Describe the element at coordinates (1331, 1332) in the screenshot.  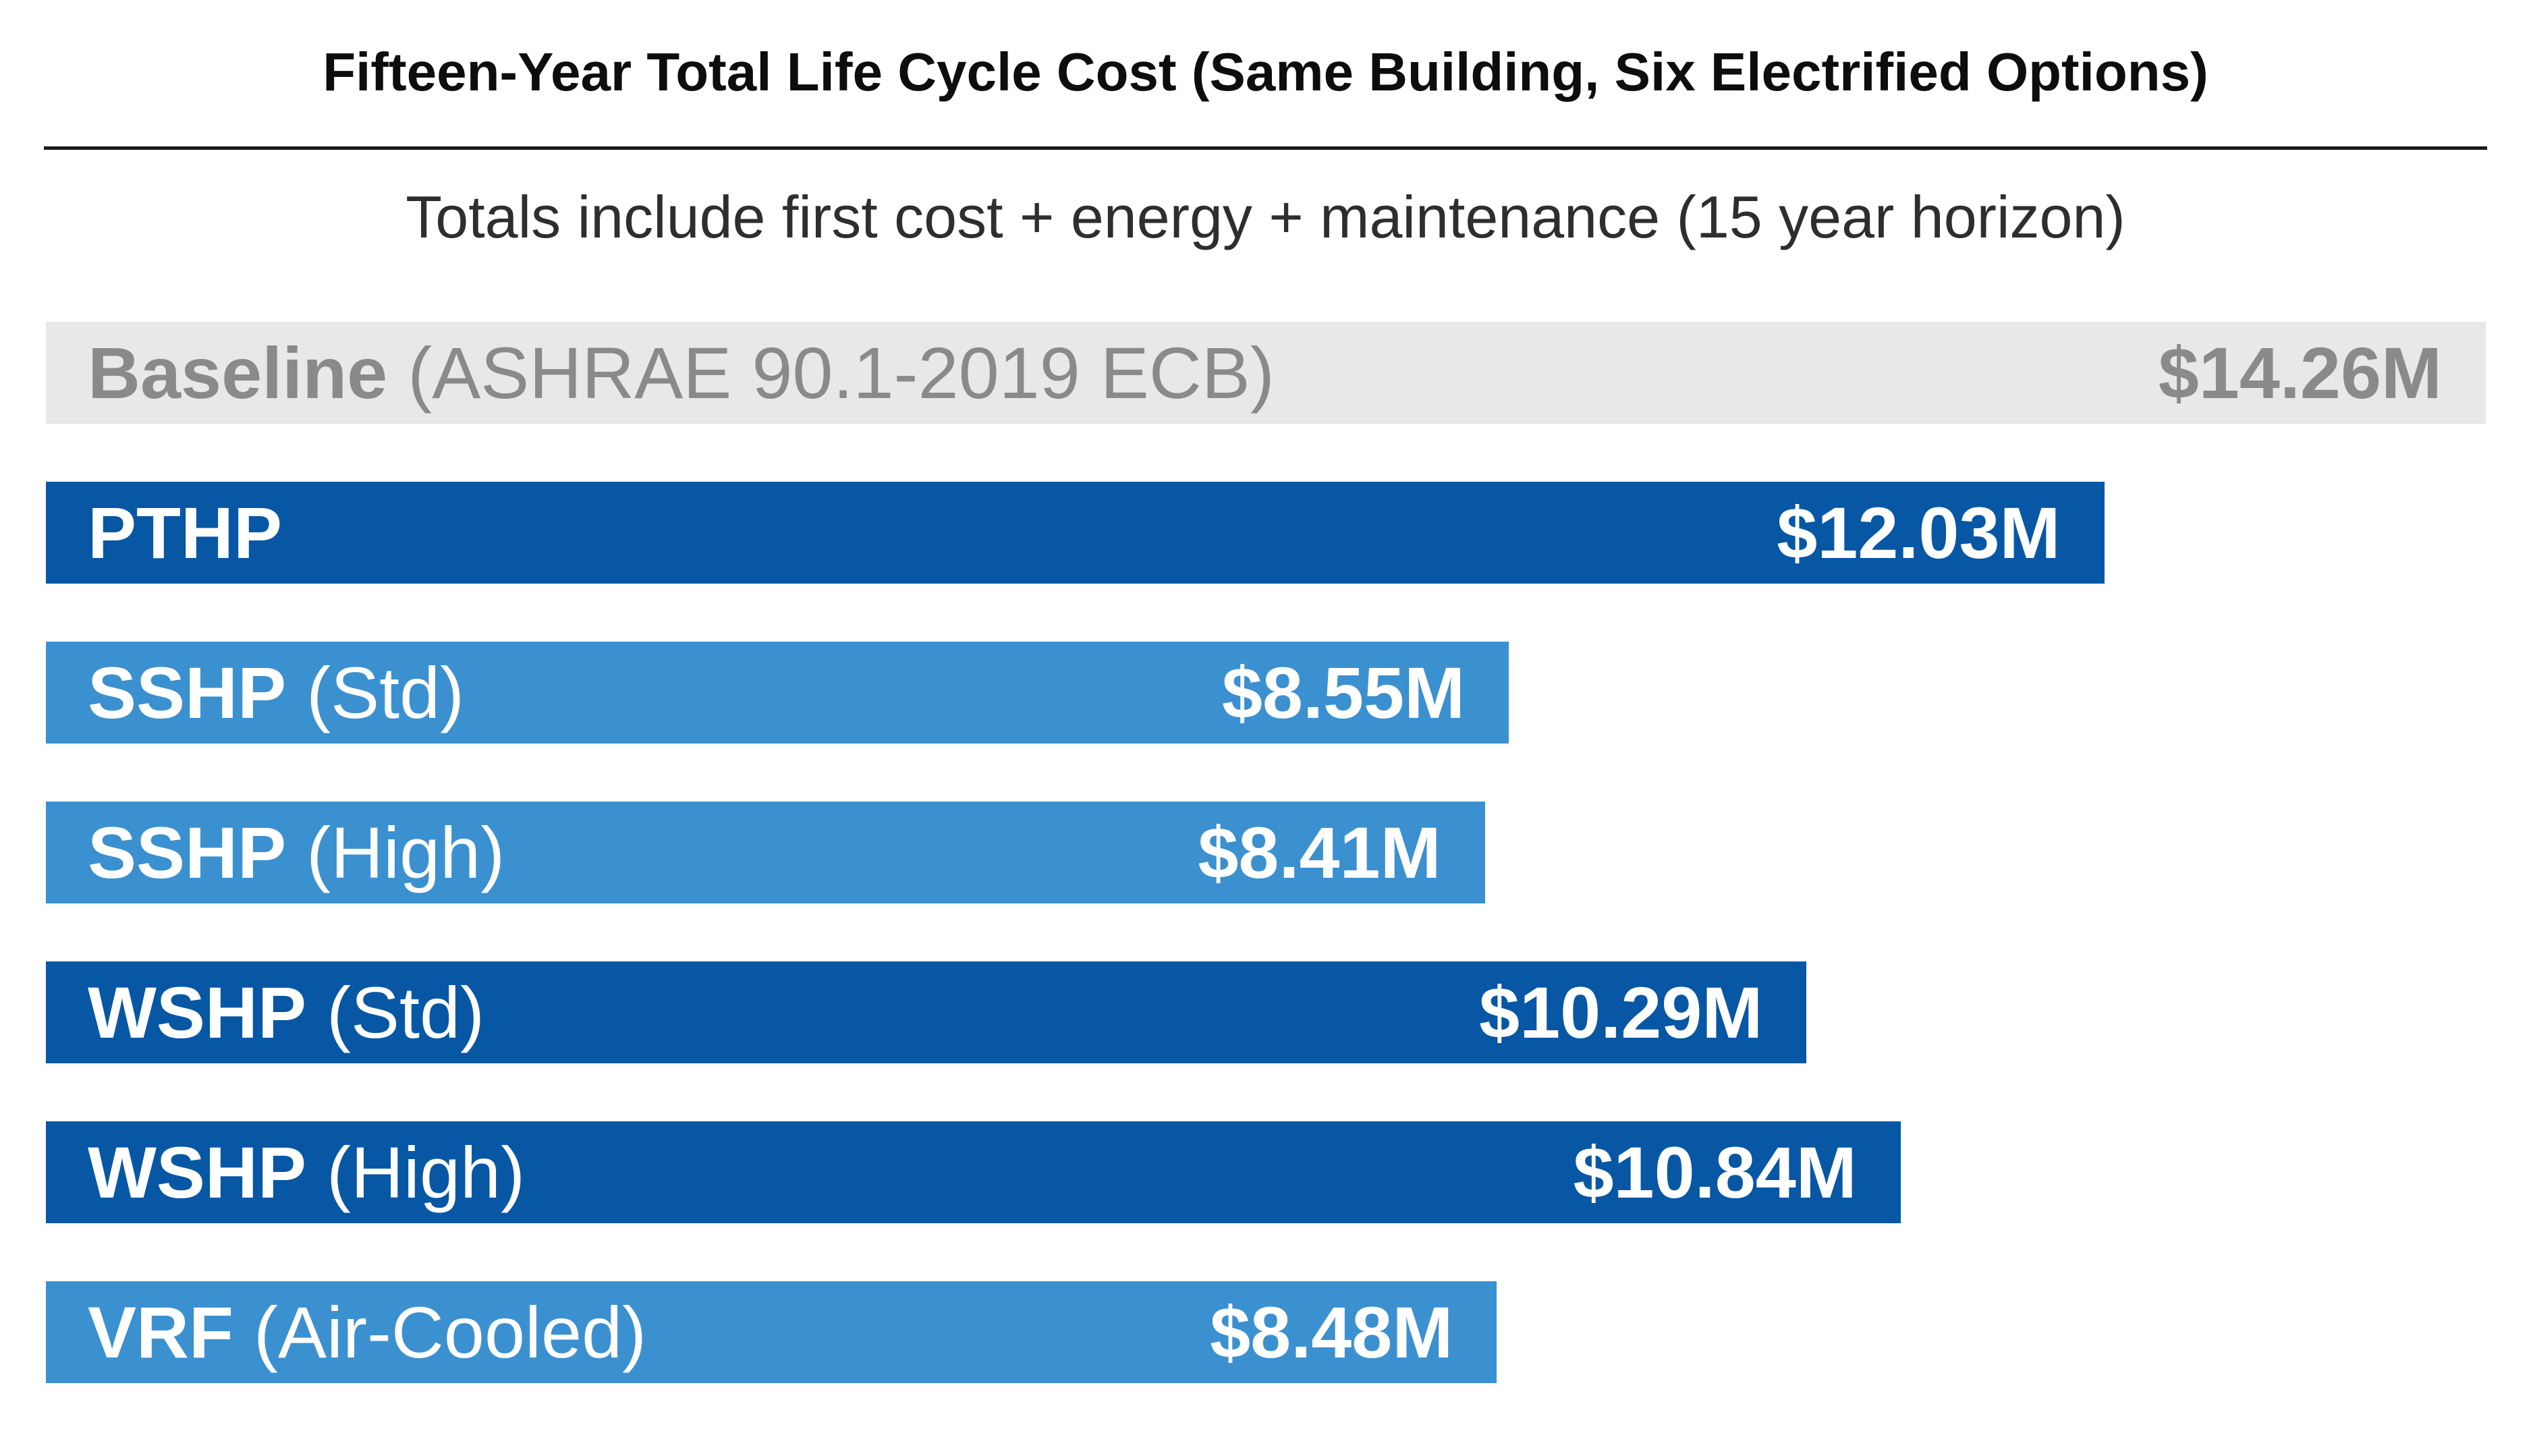
I see `bar-value: $8.48M` at that location.